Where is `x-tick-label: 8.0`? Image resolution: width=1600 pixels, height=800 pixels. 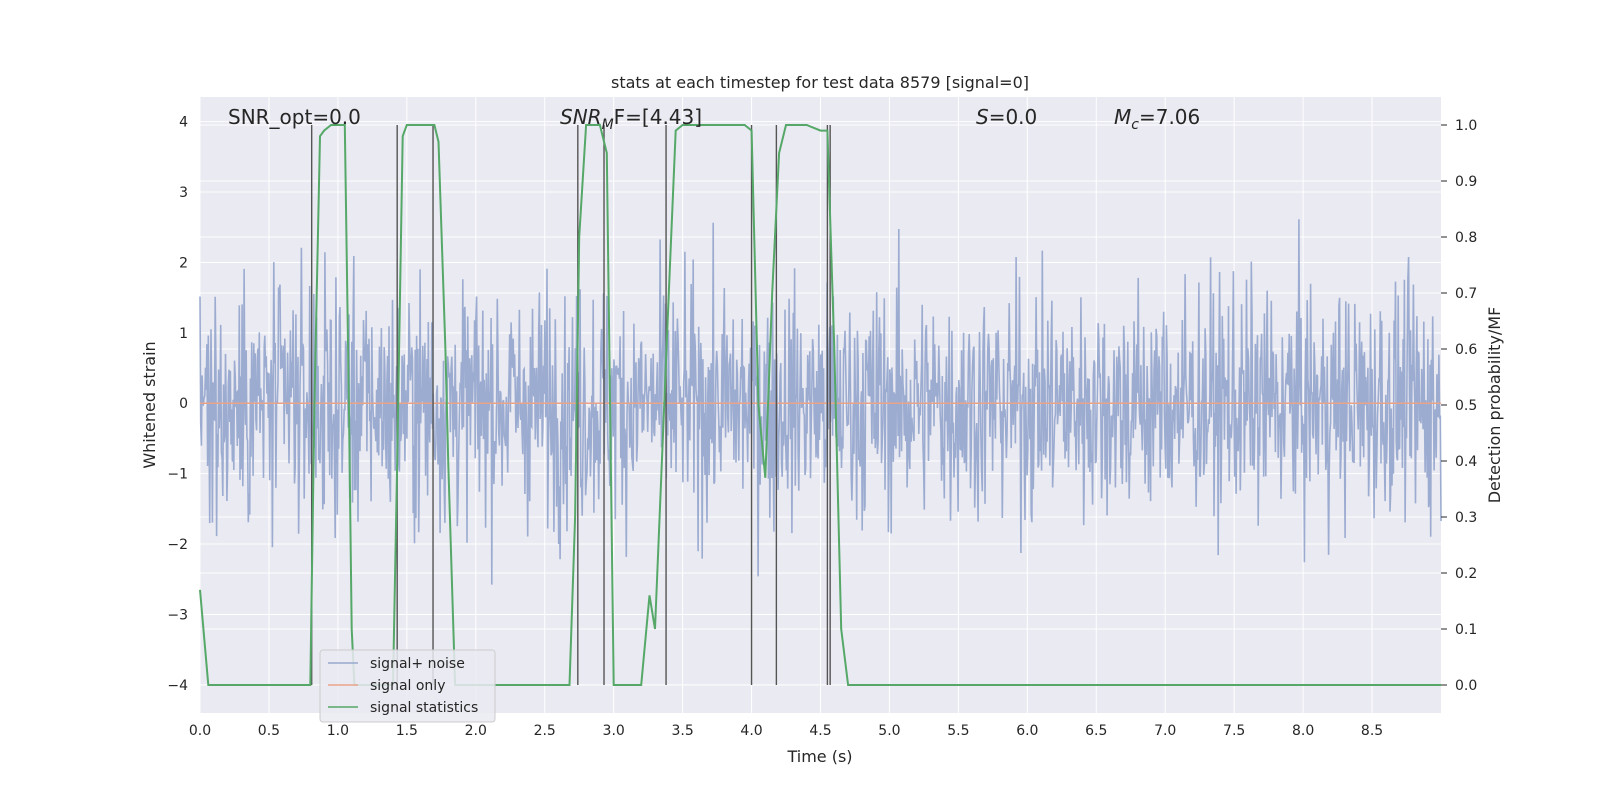 x-tick-label: 8.0 is located at coordinates (1303, 731).